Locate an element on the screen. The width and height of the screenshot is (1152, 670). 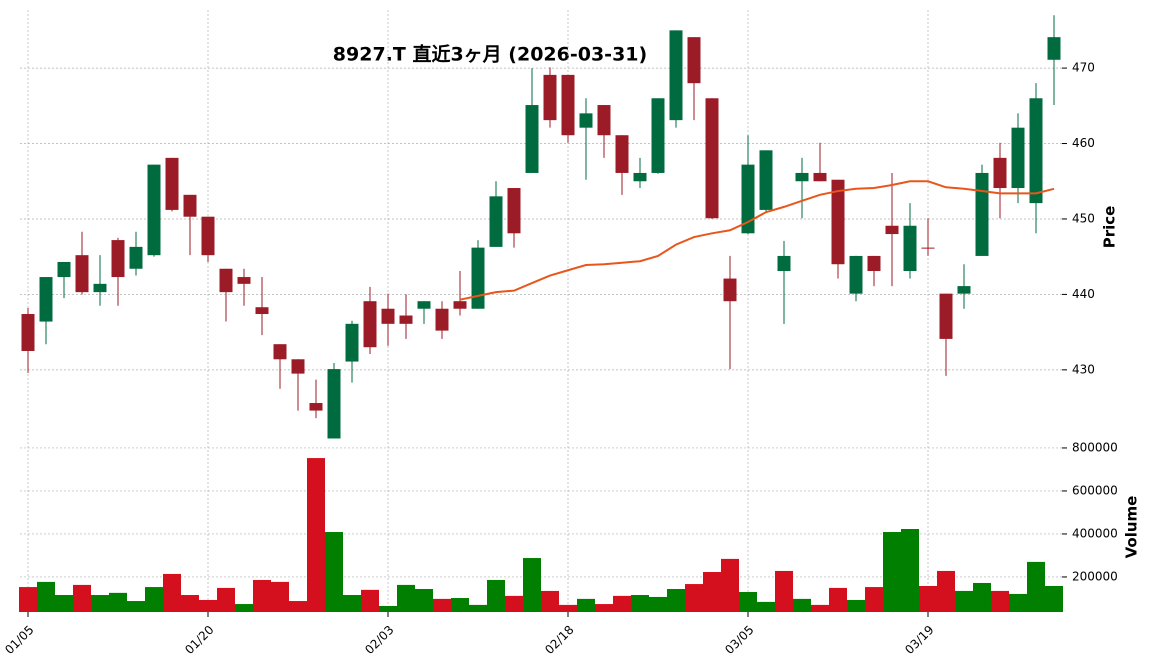
y-tick-label: 460 is located at coordinates (1083, 143).